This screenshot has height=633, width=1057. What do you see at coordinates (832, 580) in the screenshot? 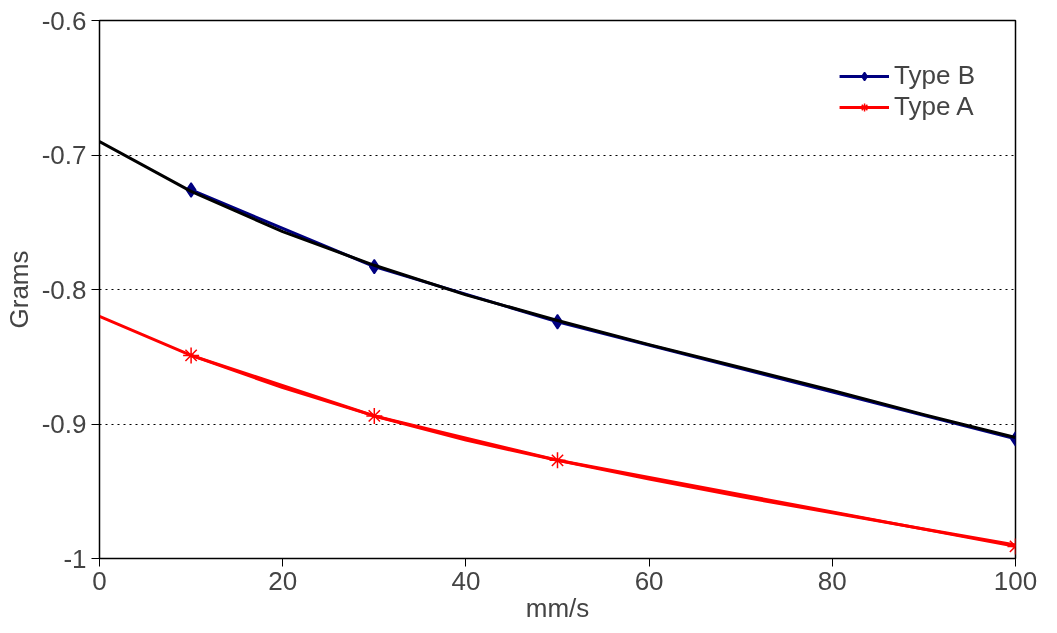
I see `x-tick-label: 80` at bounding box center [832, 580].